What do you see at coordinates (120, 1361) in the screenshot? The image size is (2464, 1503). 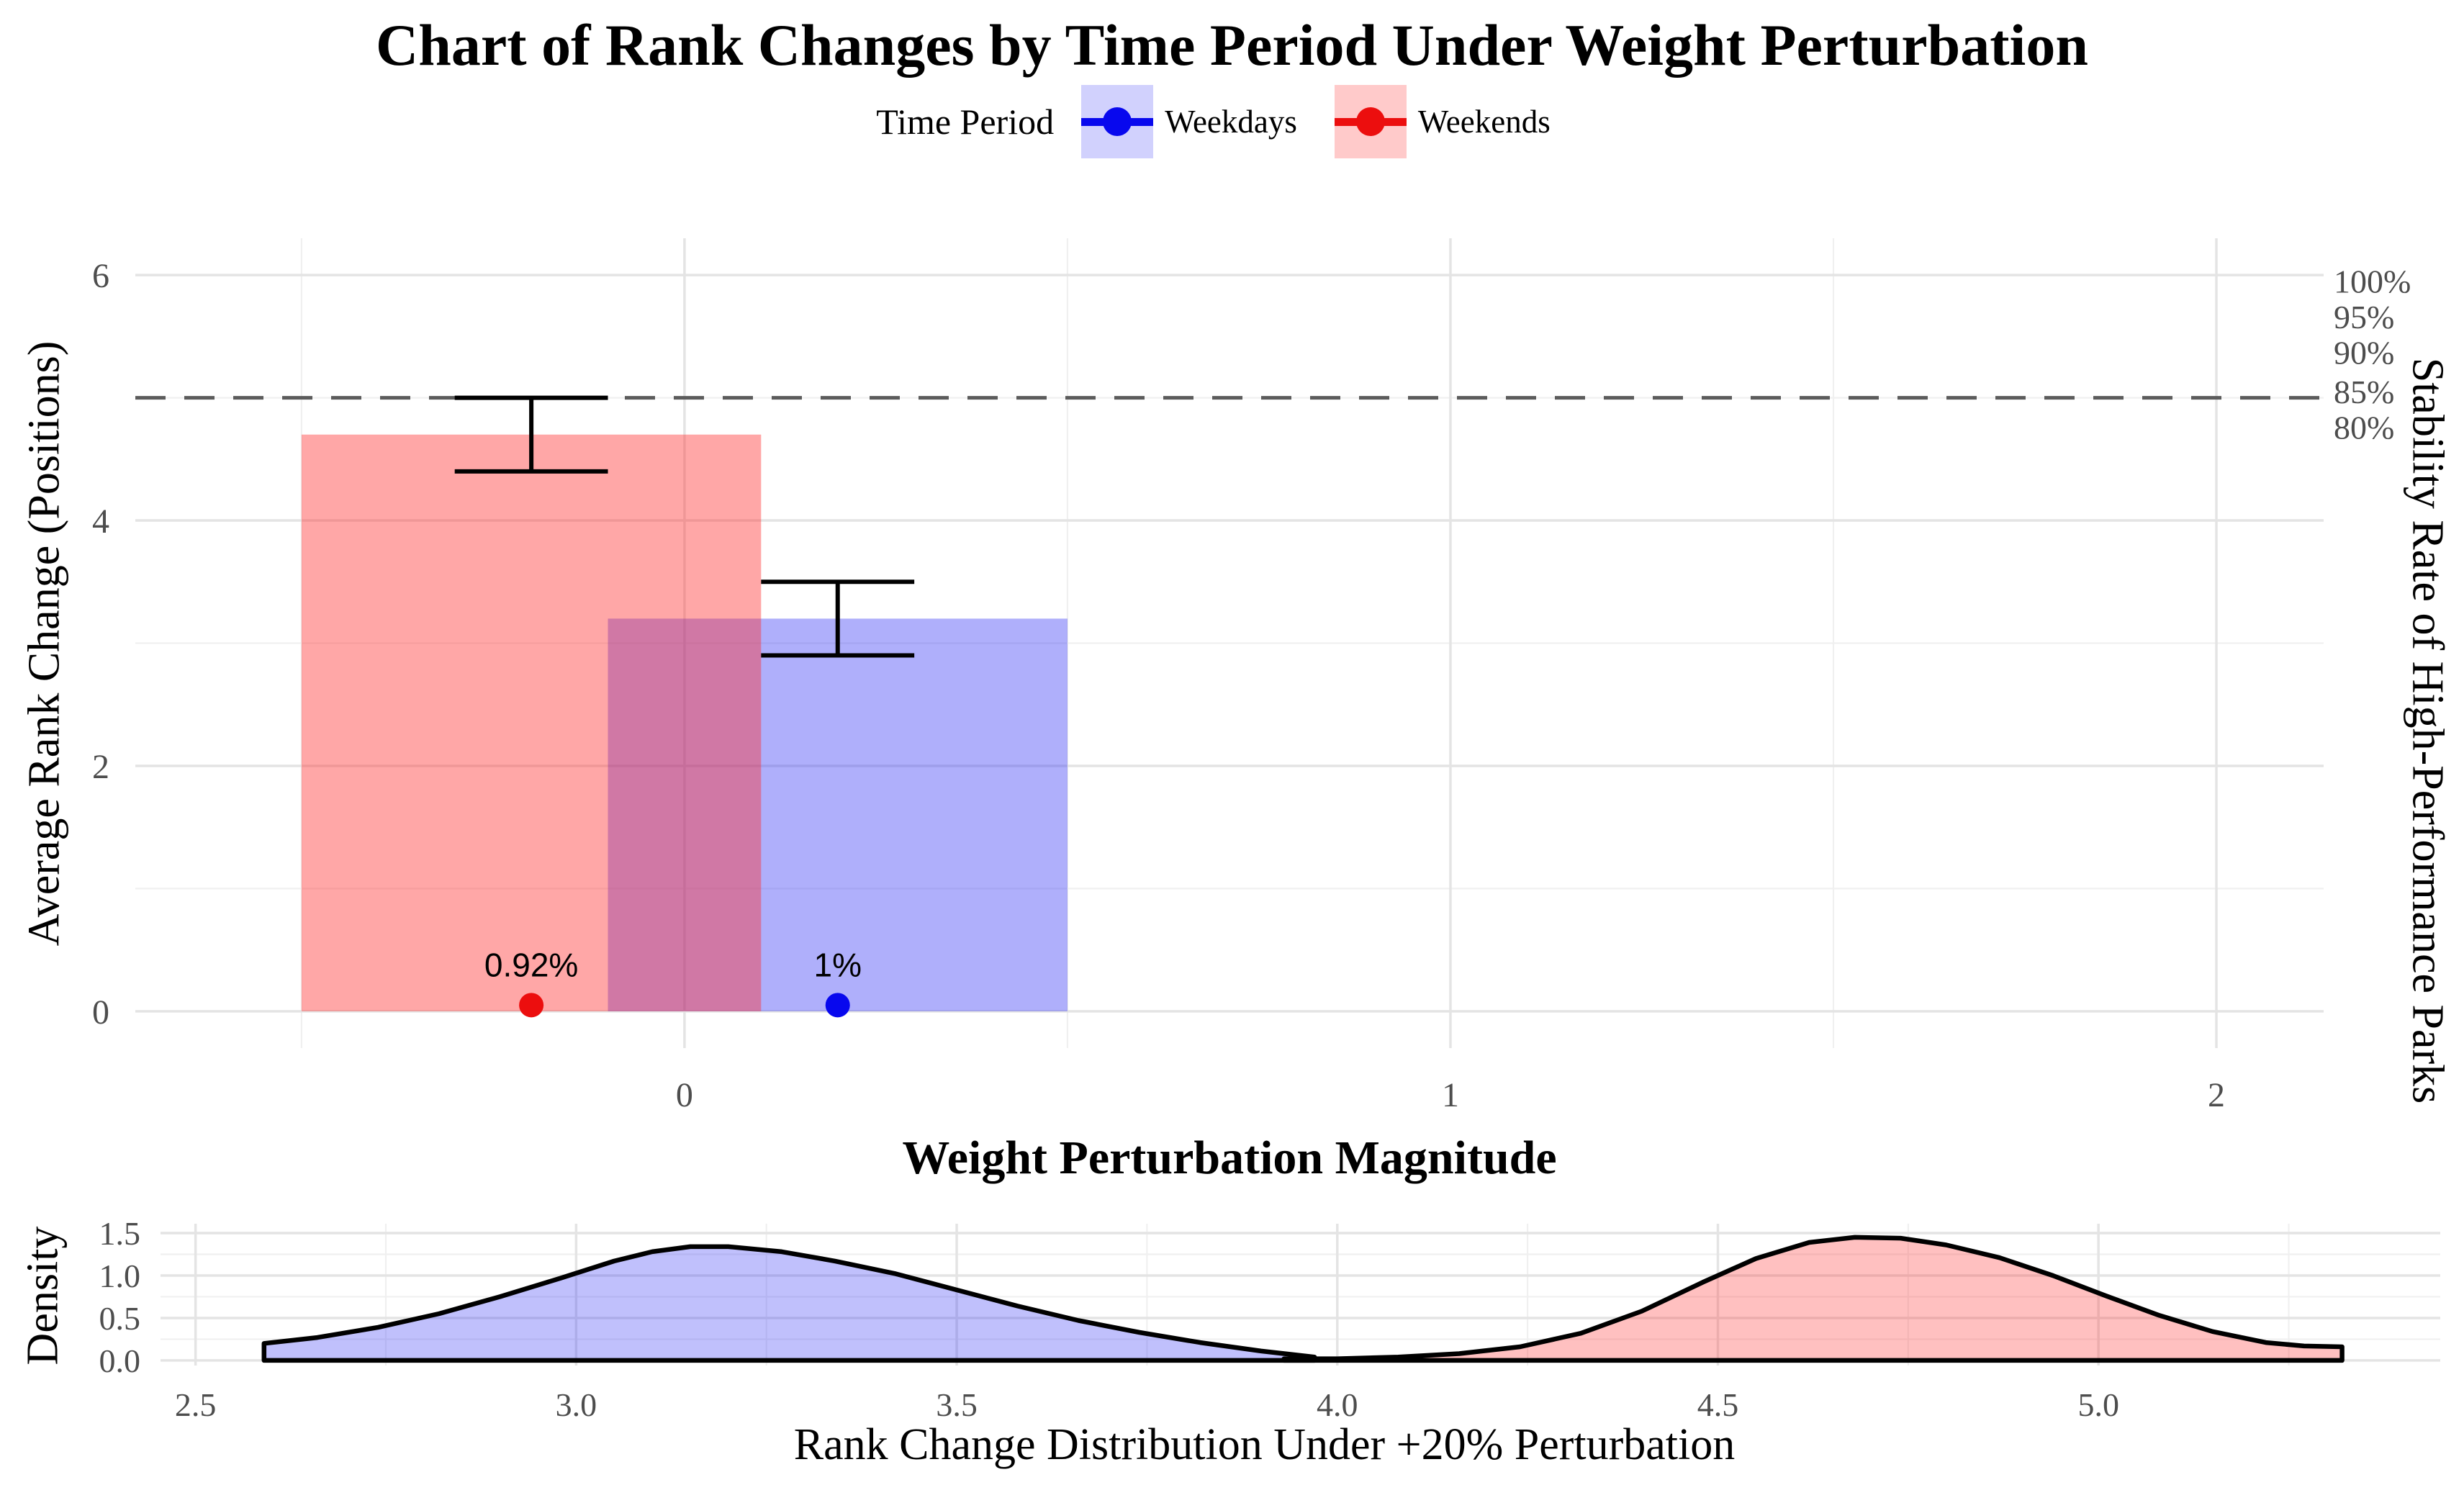 I see `density-y-tick-label: 0.0` at bounding box center [120, 1361].